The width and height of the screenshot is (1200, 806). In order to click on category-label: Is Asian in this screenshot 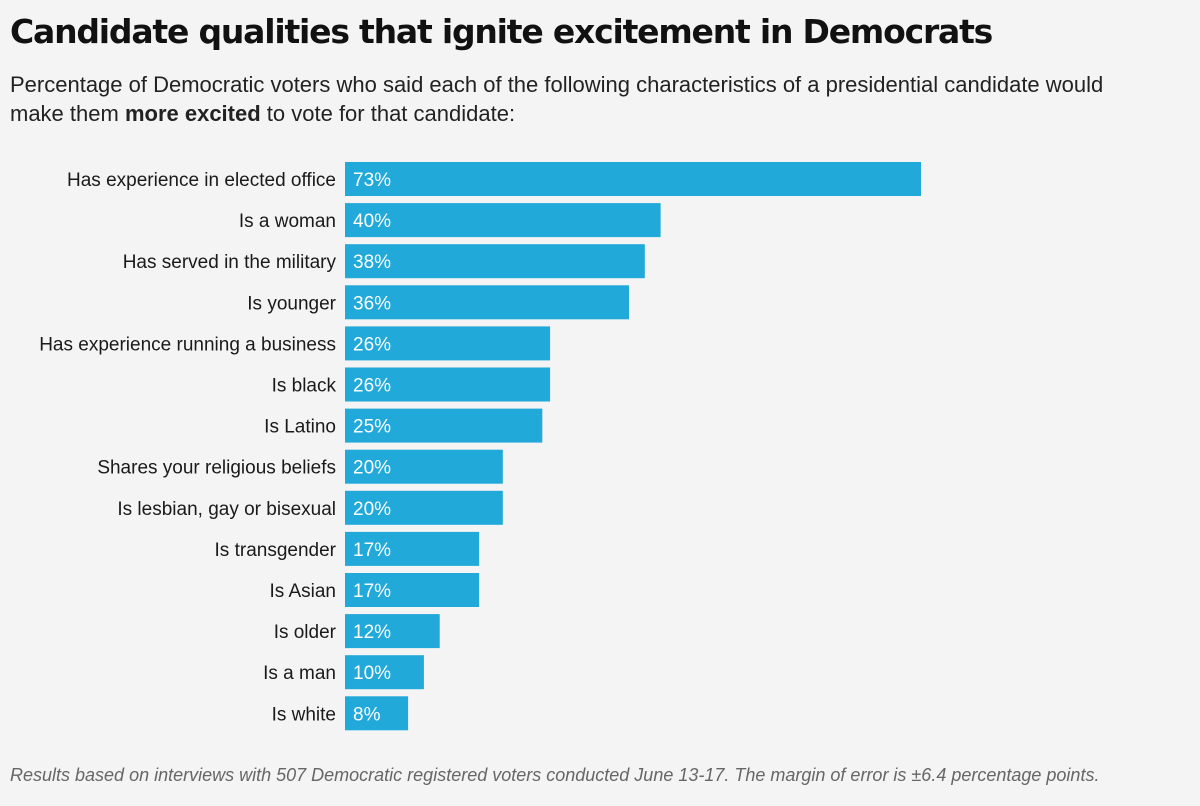, I will do `click(302, 591)`.